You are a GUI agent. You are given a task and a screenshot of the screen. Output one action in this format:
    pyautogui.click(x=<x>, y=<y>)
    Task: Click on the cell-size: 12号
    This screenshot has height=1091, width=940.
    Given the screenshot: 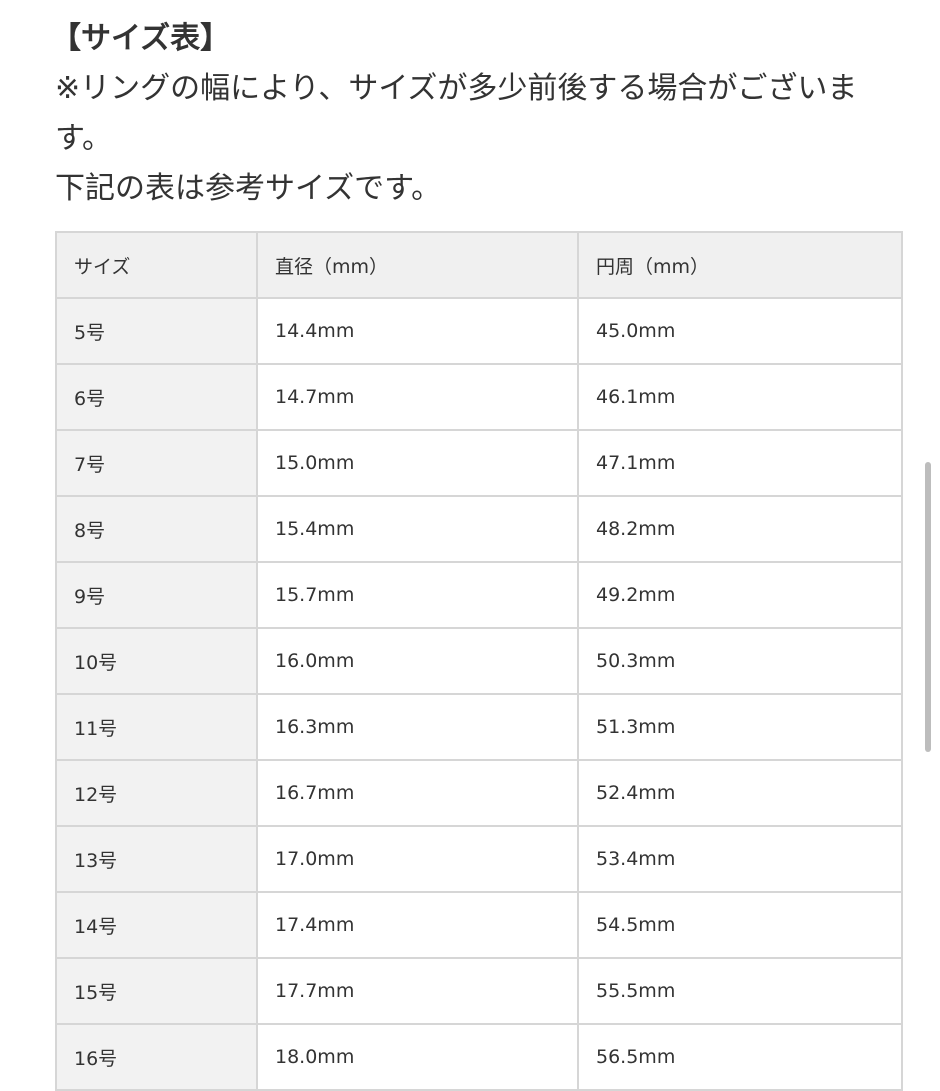 What is the action you would take?
    pyautogui.click(x=156, y=793)
    